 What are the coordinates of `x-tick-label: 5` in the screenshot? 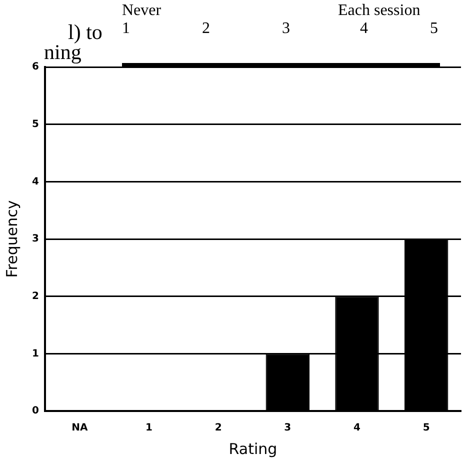 It's located at (426, 428).